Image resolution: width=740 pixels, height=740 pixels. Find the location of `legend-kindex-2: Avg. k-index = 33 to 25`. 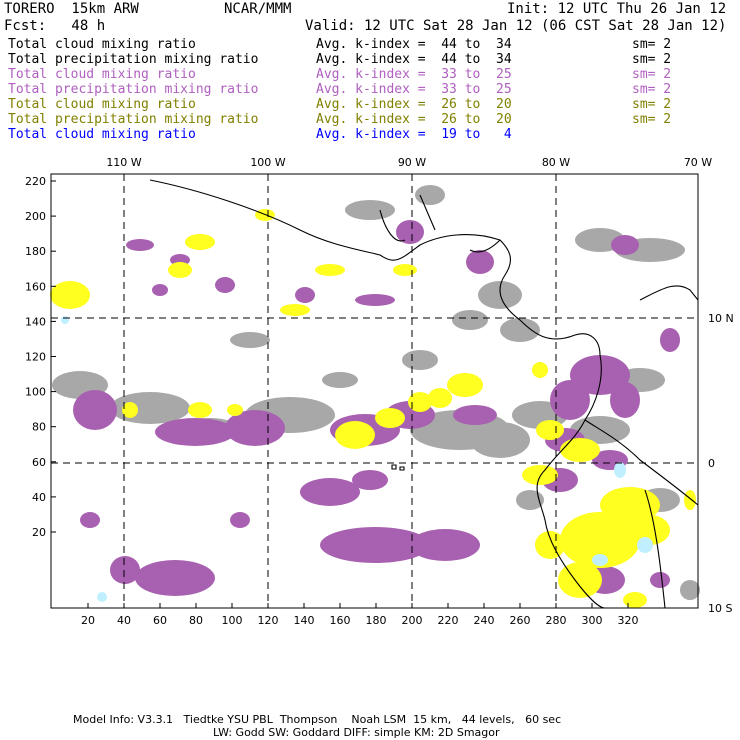

legend-kindex-2: Avg. k-index = 33 to 25 is located at coordinates (414, 74).